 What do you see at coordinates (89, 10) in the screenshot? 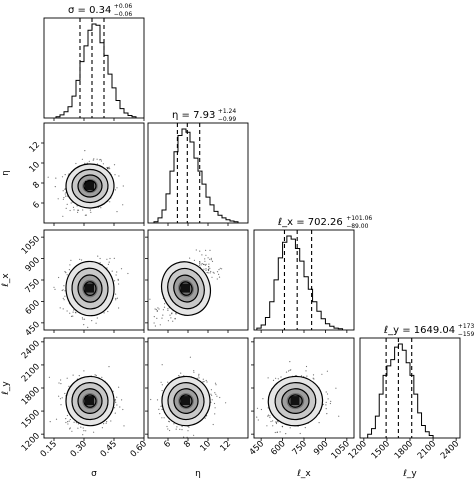
I see `title-0: σ = 0.34` at bounding box center [89, 10].